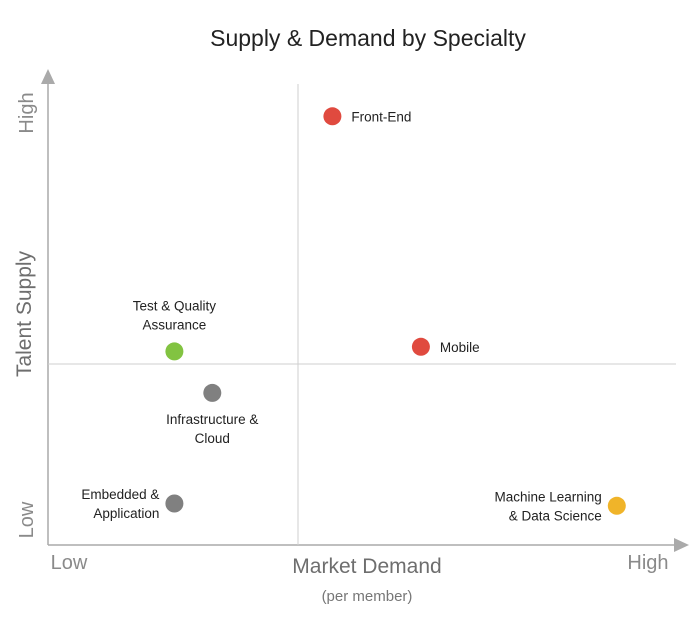 The width and height of the screenshot is (700, 618). What do you see at coordinates (174, 351) in the screenshot?
I see `point-marker-test-and-quality-assurance` at bounding box center [174, 351].